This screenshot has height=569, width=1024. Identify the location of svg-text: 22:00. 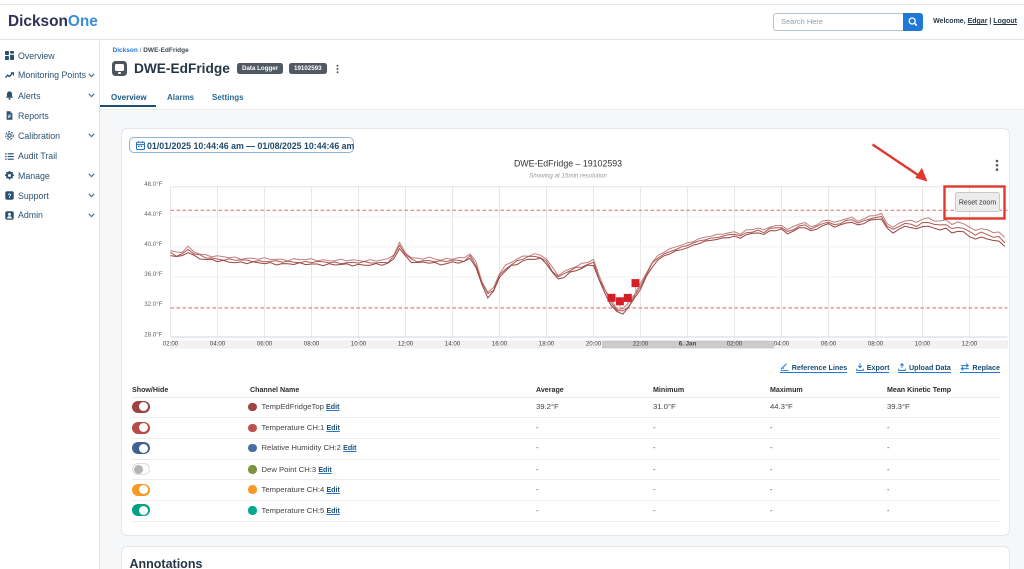
(640, 343).